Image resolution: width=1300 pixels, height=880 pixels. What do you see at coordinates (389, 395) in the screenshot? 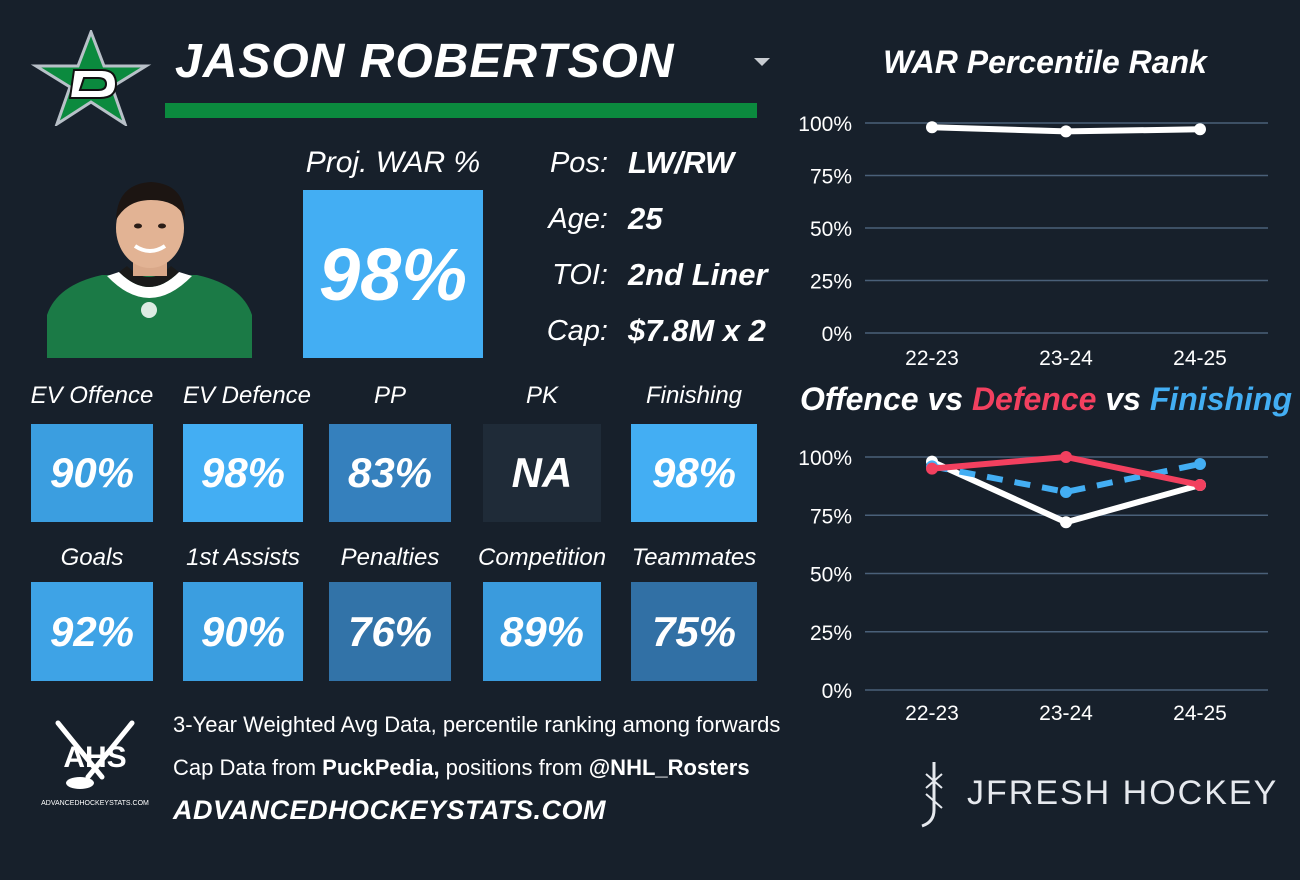
I see `stat-label-pp: PP` at bounding box center [389, 395].